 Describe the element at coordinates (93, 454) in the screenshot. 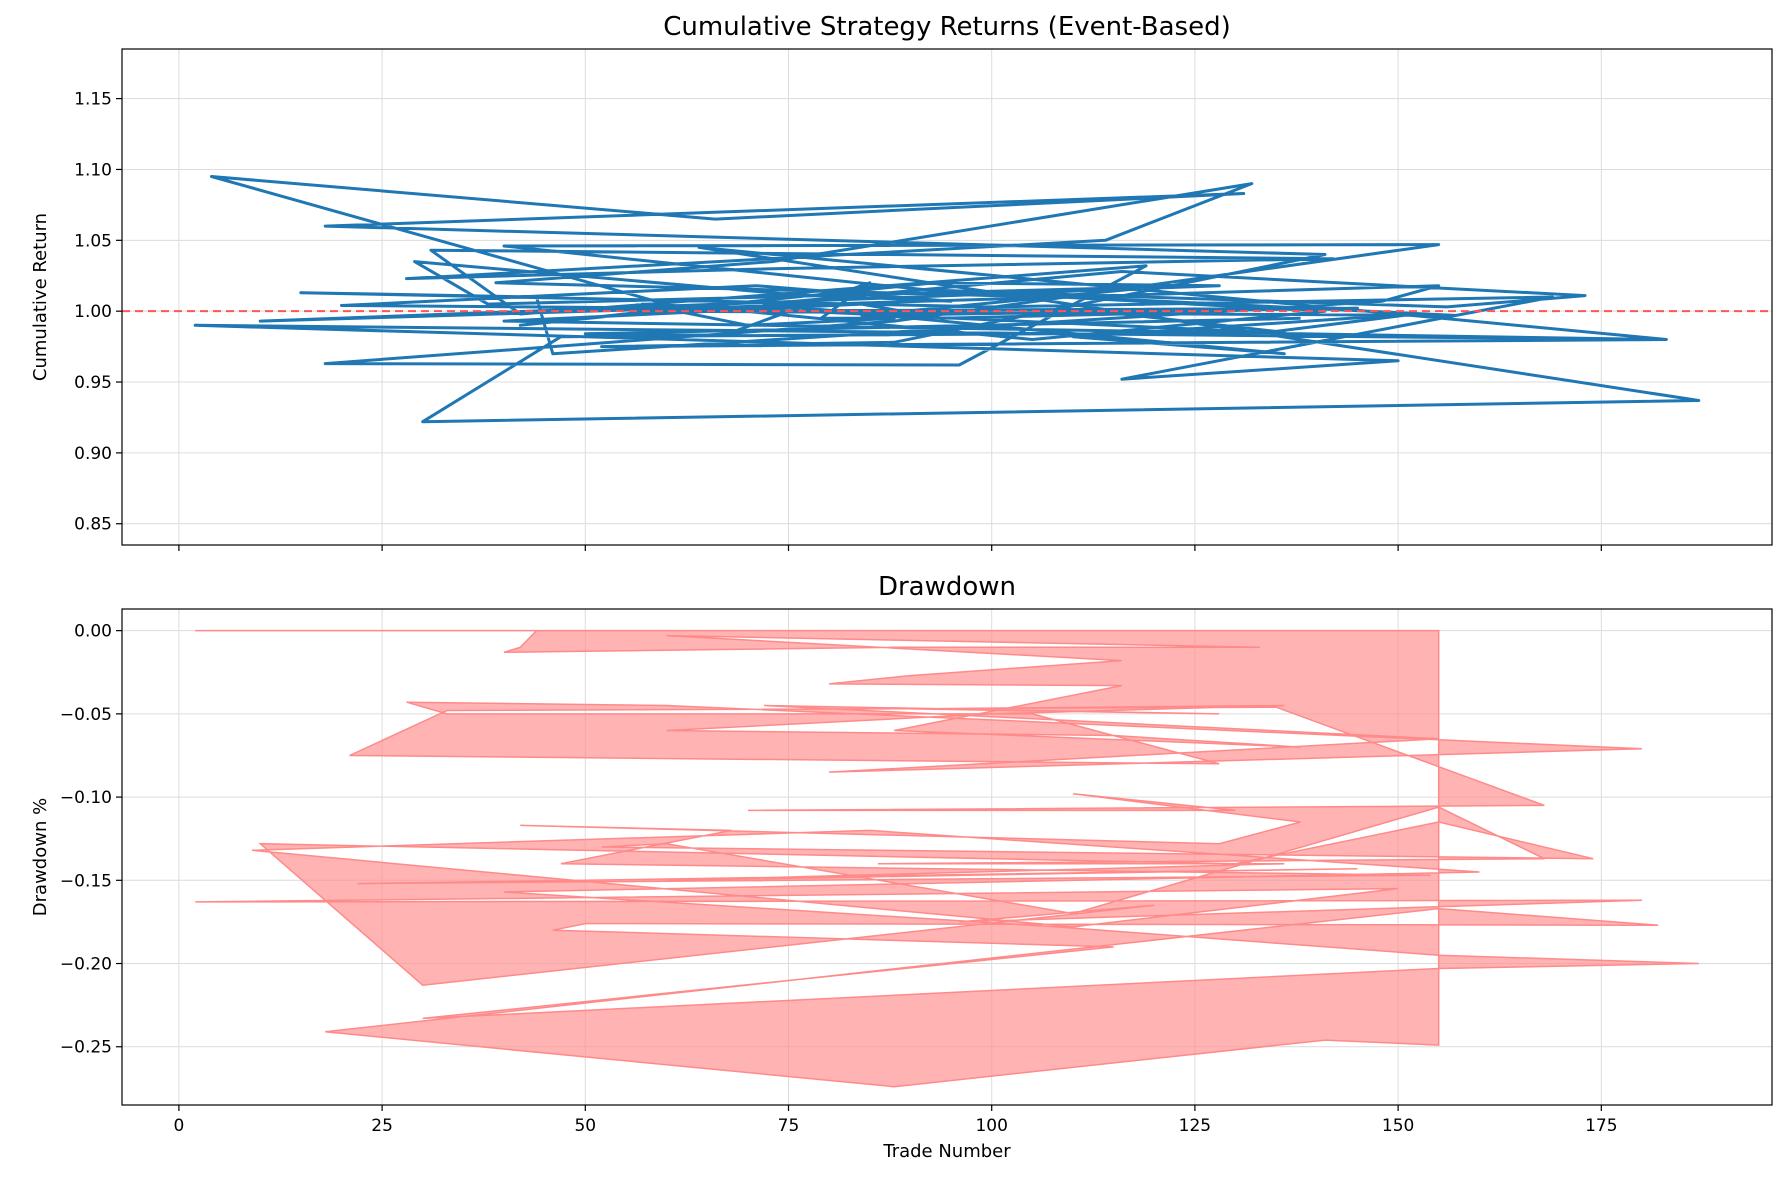

I see `returns-y-tick-label: 0.90` at that location.